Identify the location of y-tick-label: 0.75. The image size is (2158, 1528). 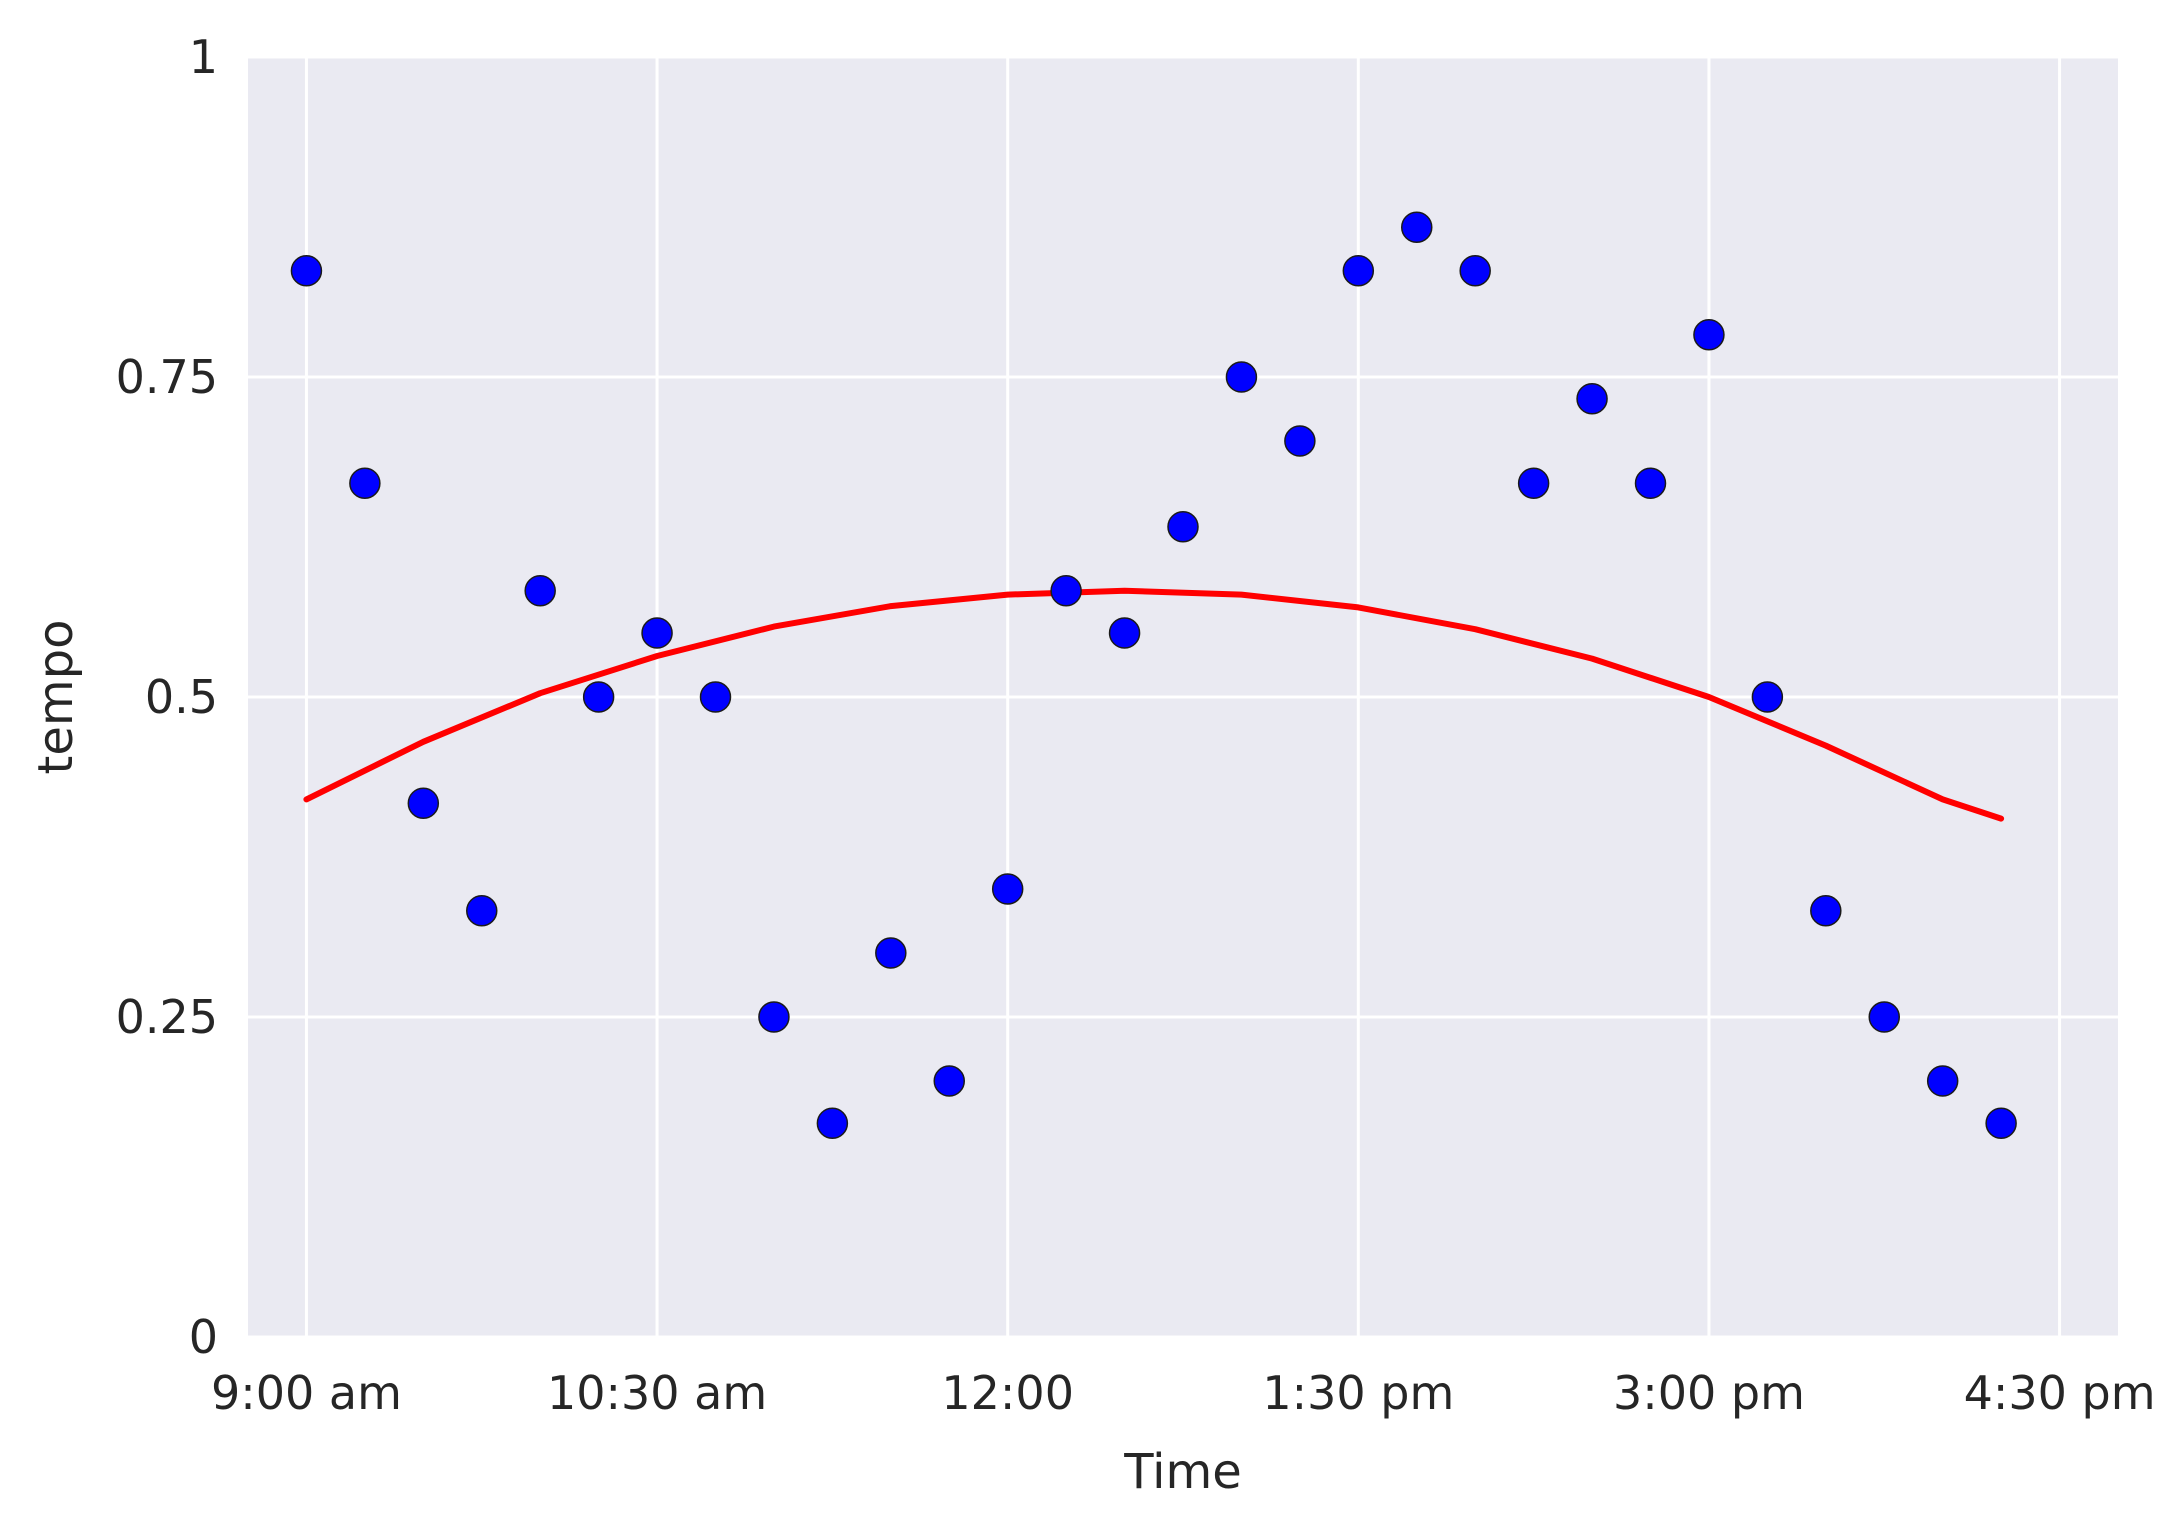
(167, 377).